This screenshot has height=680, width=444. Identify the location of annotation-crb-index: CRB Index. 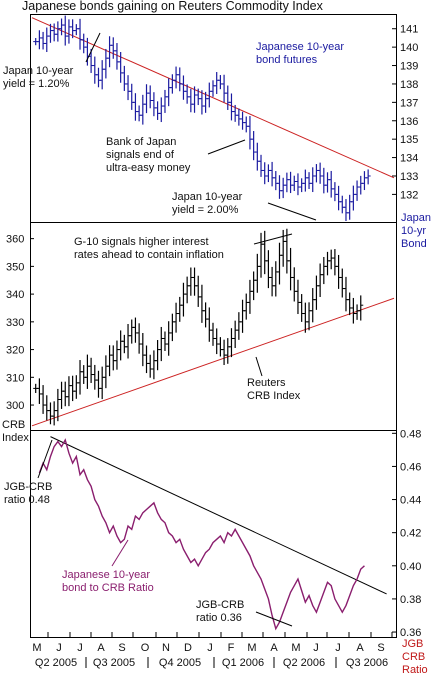
(274, 396).